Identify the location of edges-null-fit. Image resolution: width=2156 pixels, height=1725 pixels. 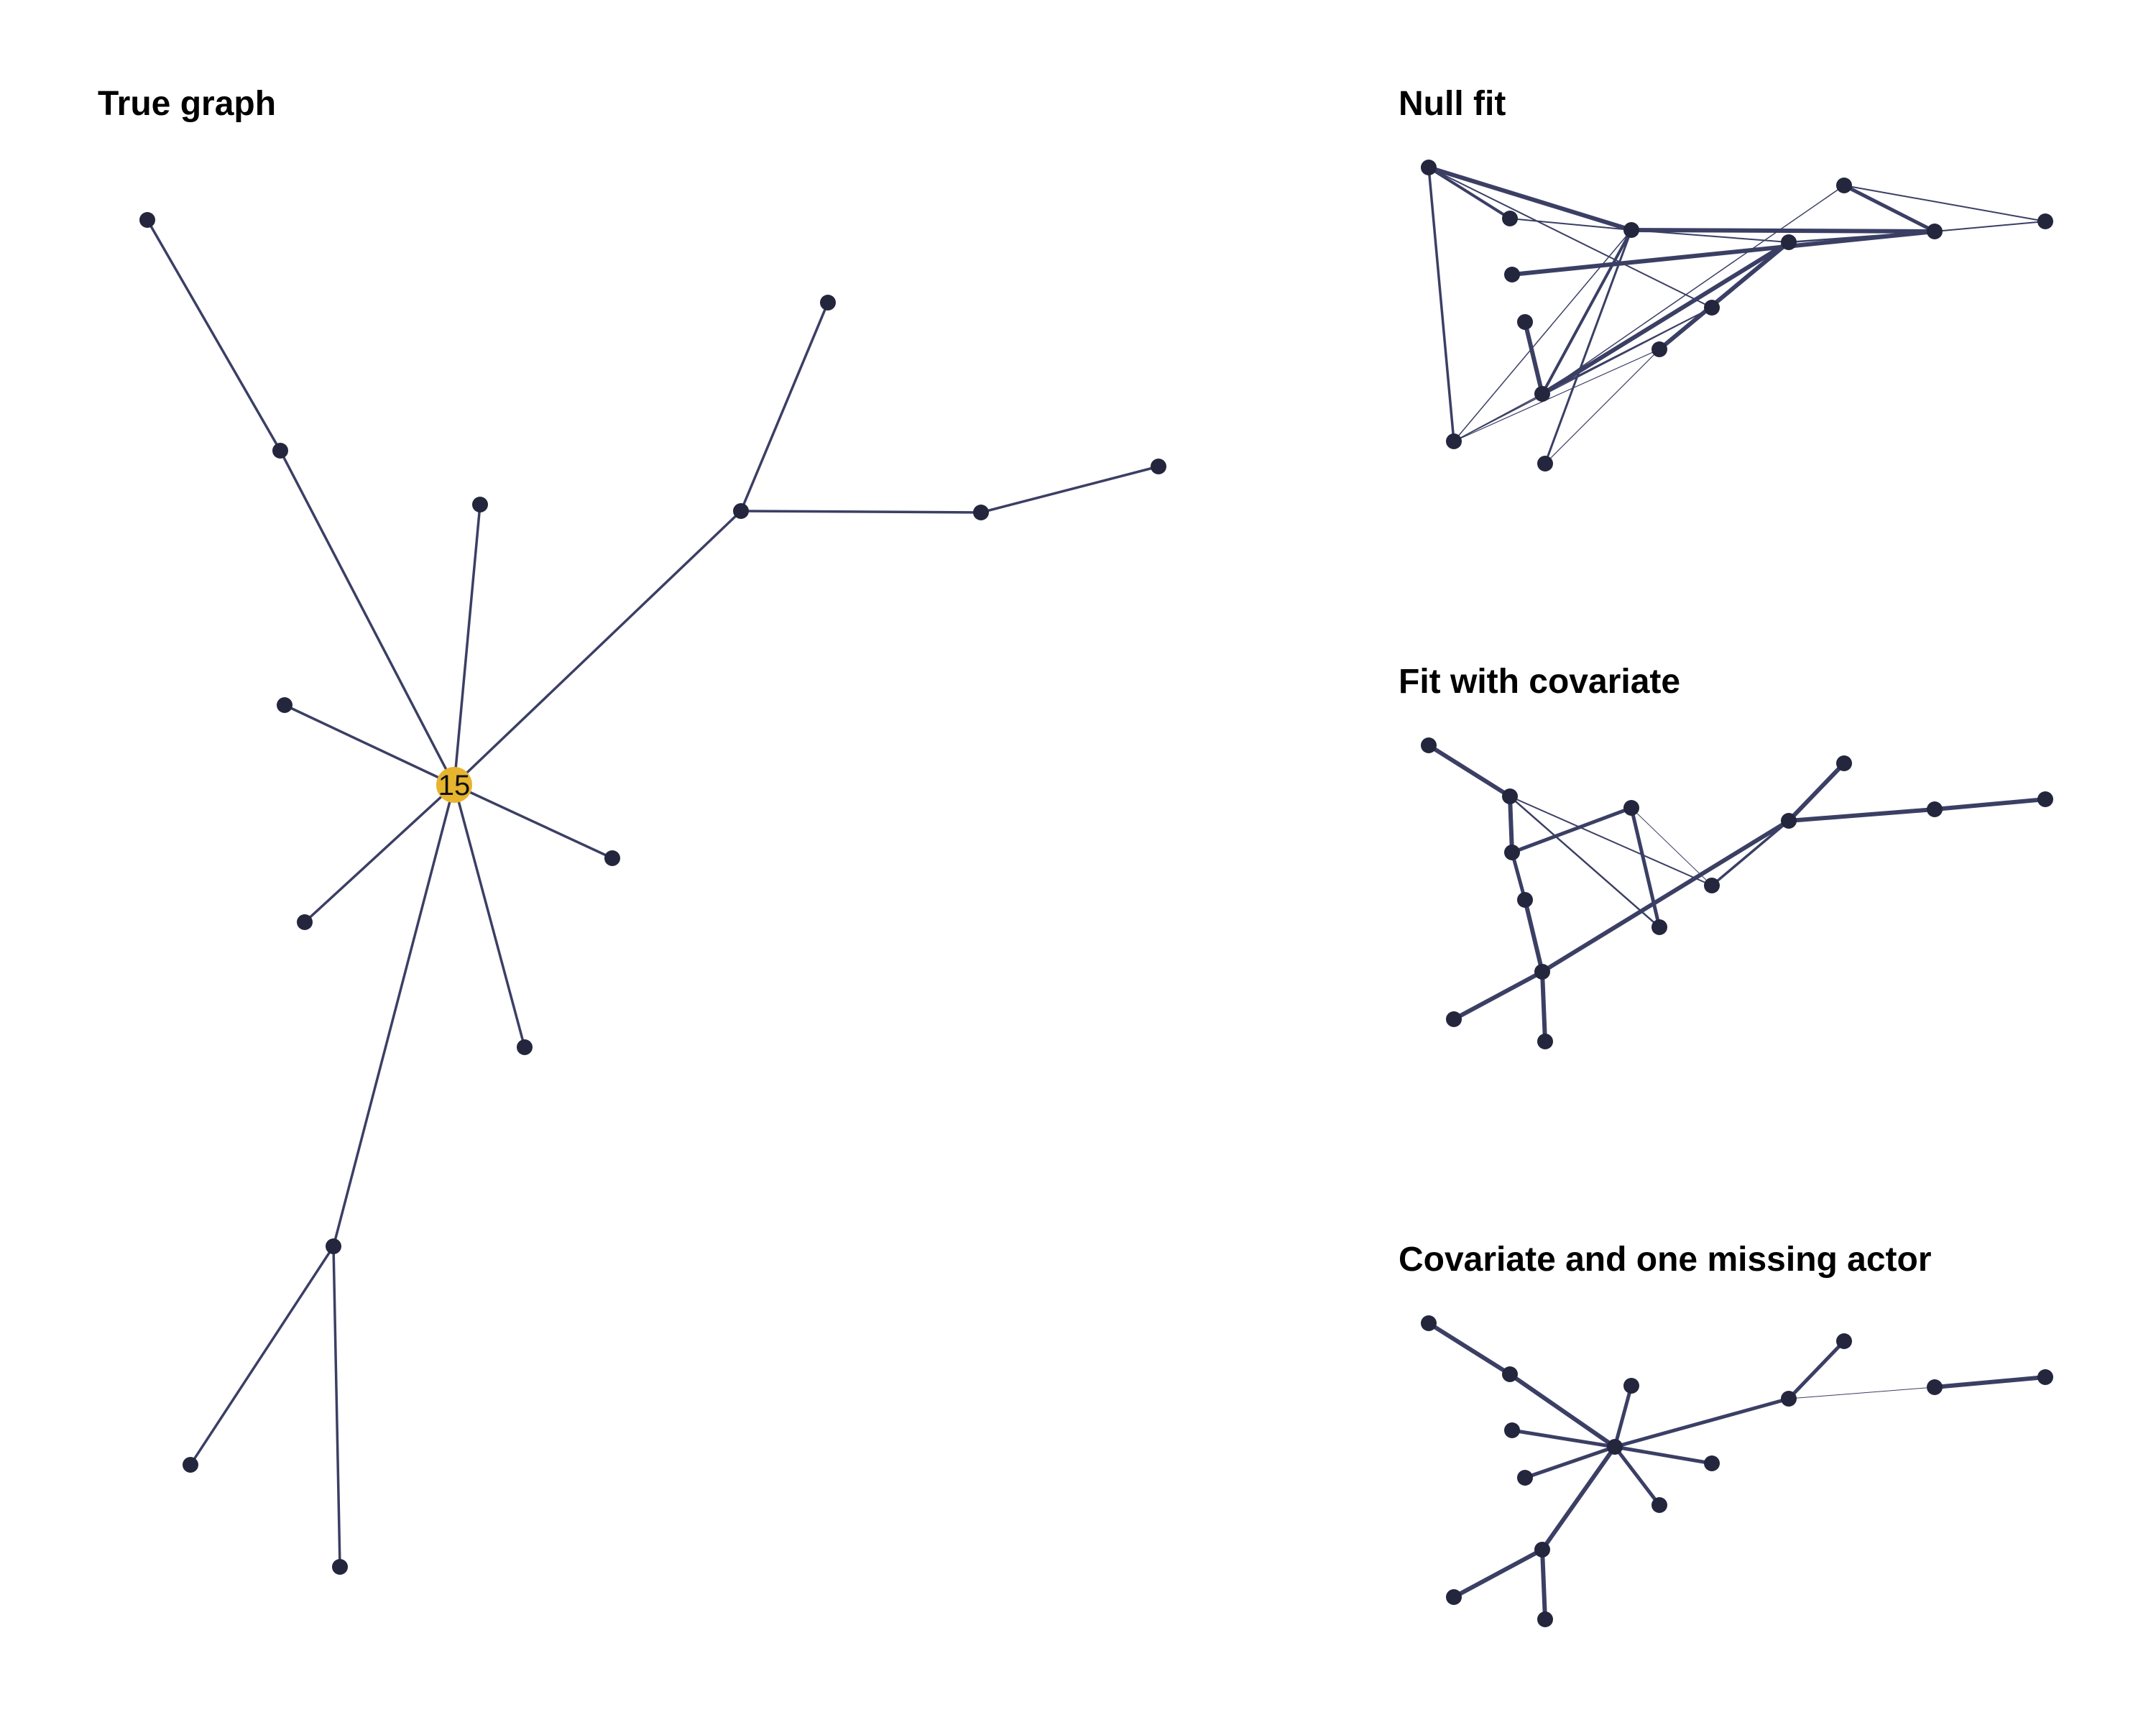
(1737, 315).